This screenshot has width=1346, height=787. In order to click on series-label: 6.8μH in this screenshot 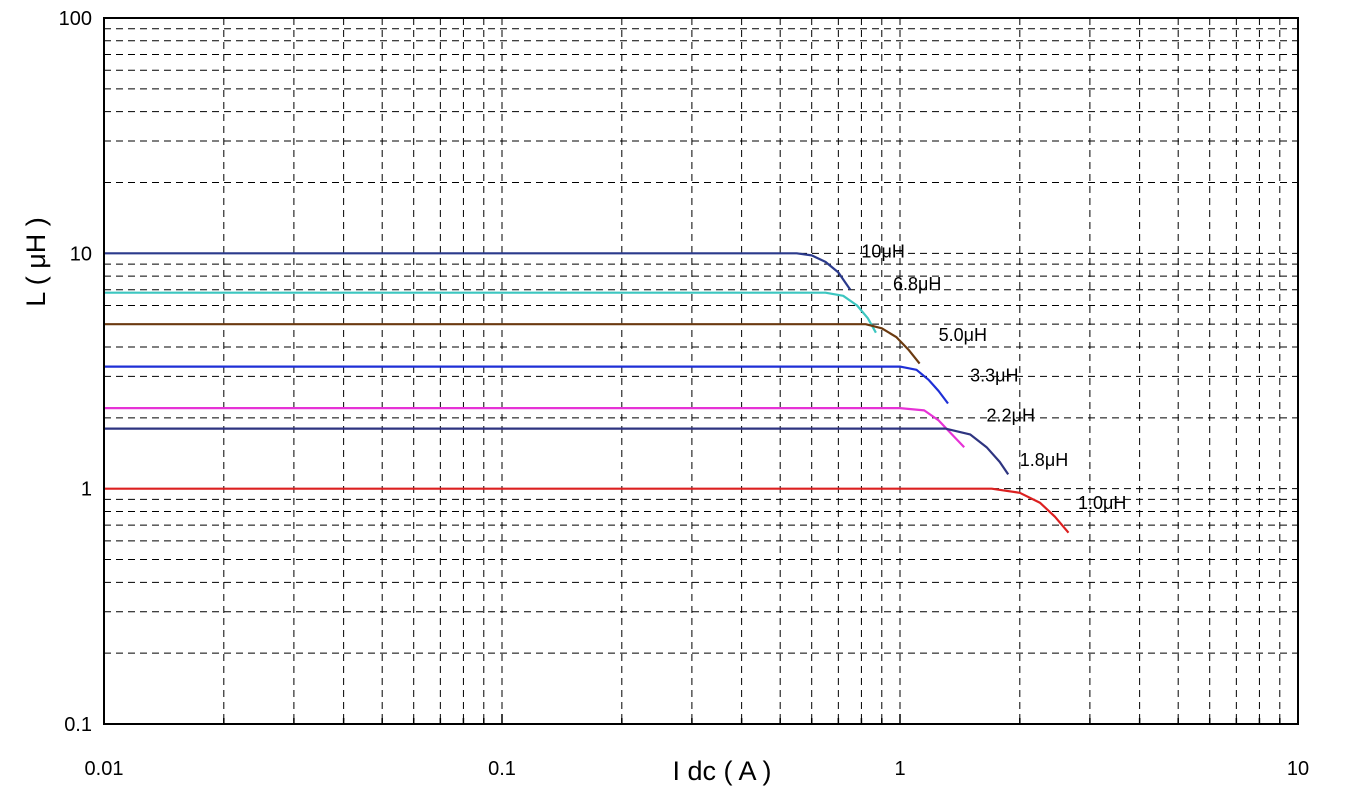, I will do `click(917, 284)`.